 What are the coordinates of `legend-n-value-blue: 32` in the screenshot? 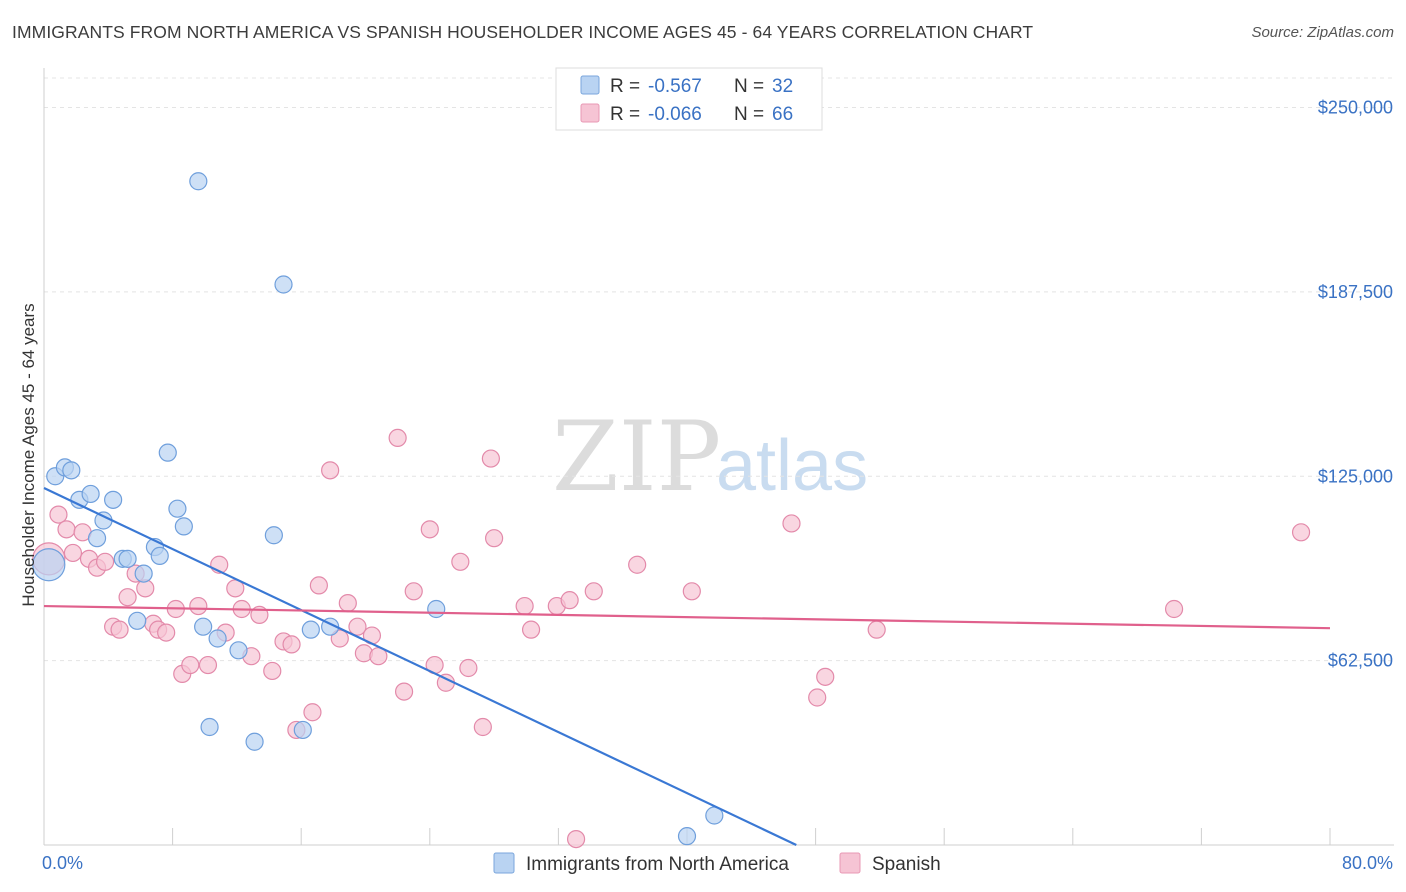 It's located at (782, 86).